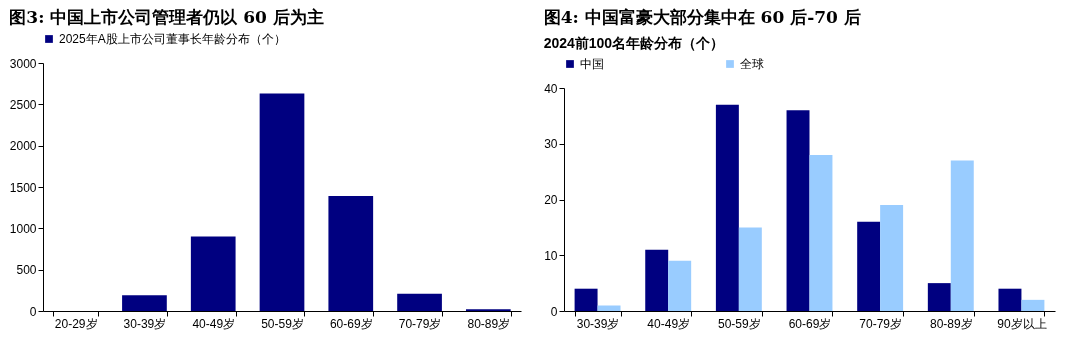 This screenshot has height=344, width=1080. Describe the element at coordinates (551, 255) in the screenshot. I see `y-tick-label: 10` at that location.